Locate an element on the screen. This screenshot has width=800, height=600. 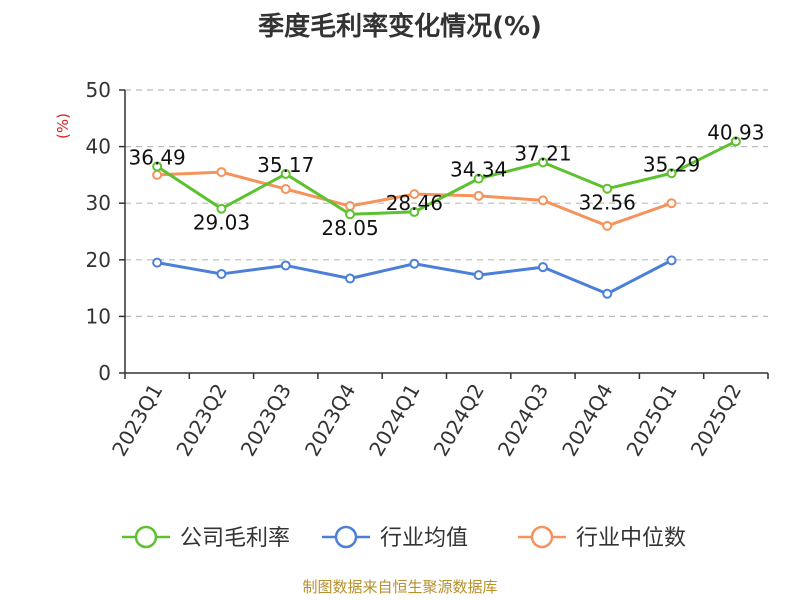
y-tick-label: 0 is located at coordinates (104, 373).